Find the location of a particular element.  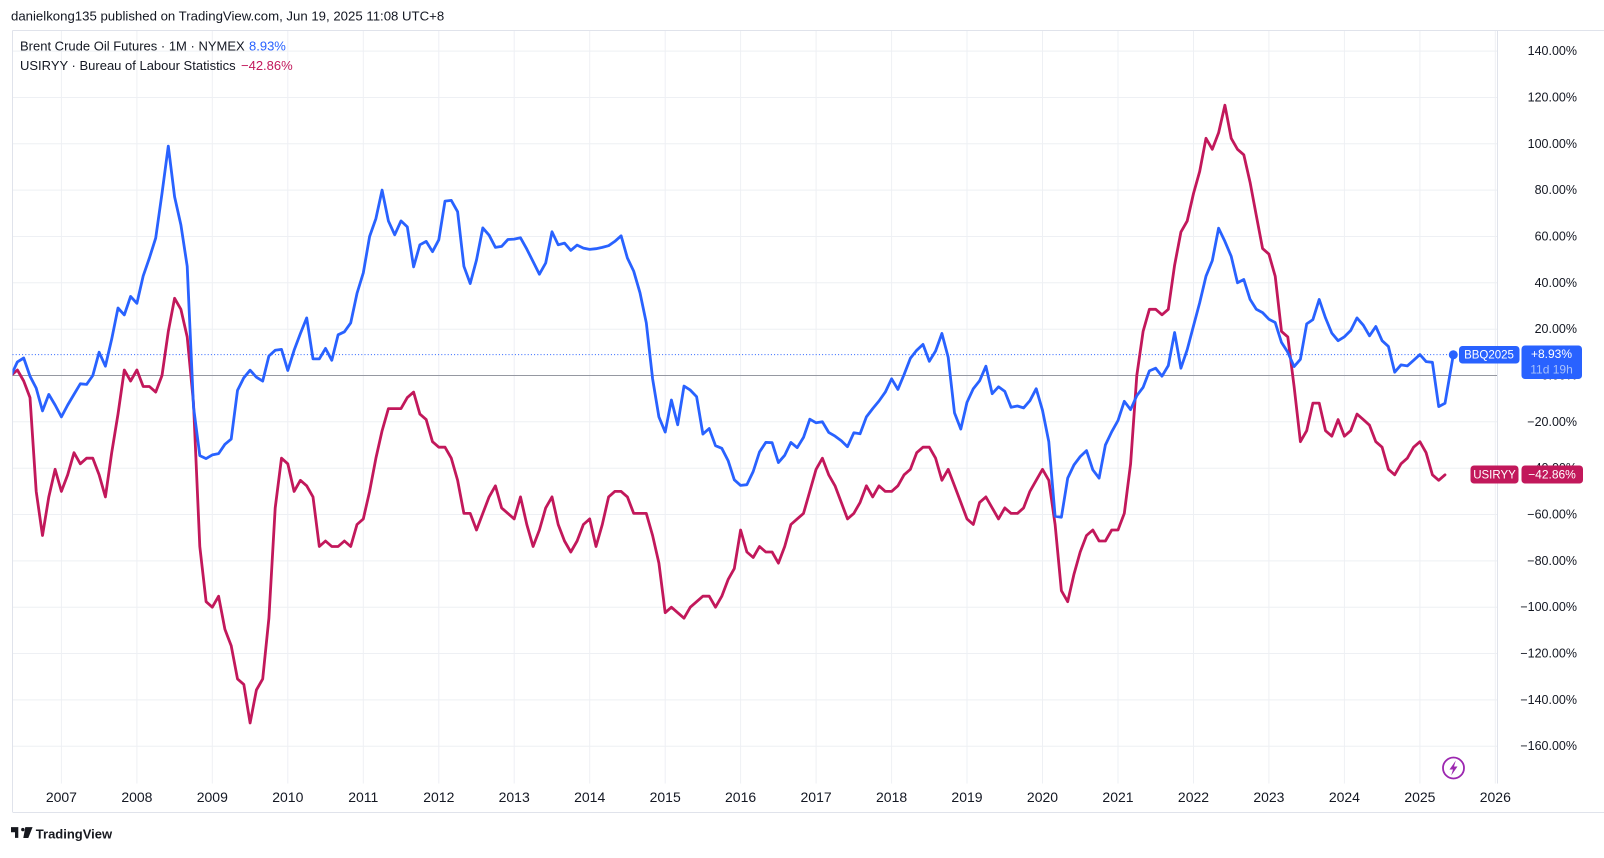

svg-text: 2023 is located at coordinates (1268, 797).